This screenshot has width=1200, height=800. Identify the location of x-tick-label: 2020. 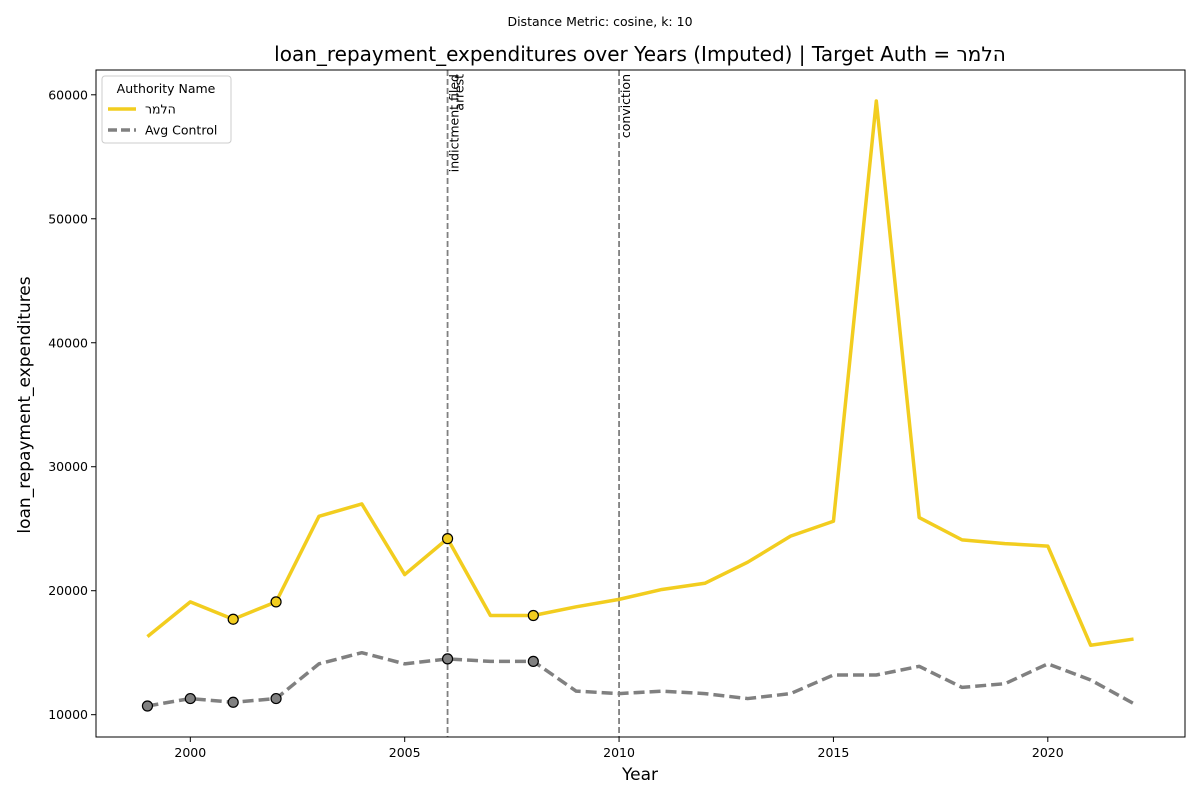
(1048, 752).